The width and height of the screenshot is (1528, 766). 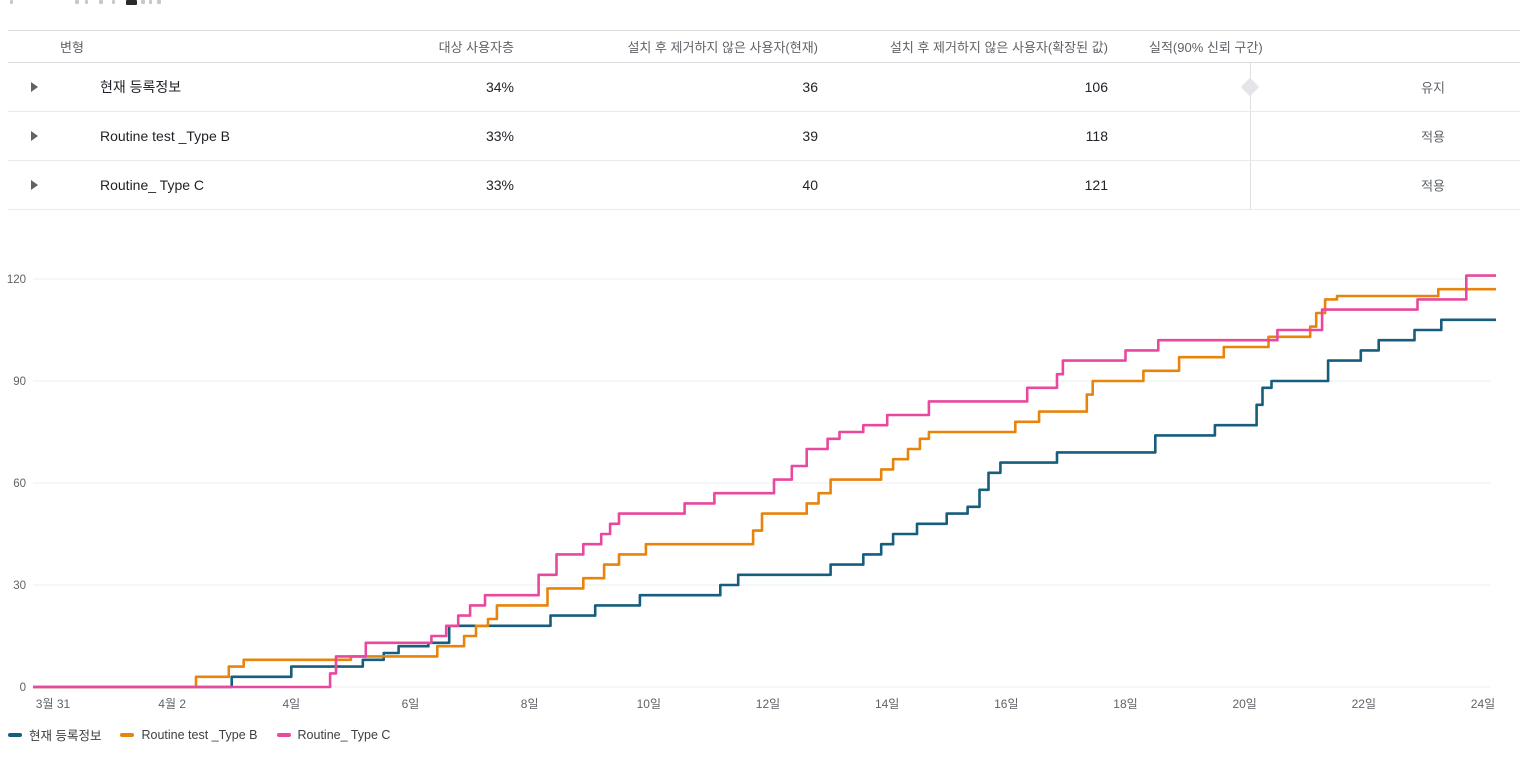 What do you see at coordinates (764, 185) in the screenshot?
I see `table-row-variant-c: Routine_ Type C 33% 40 121 적용` at bounding box center [764, 185].